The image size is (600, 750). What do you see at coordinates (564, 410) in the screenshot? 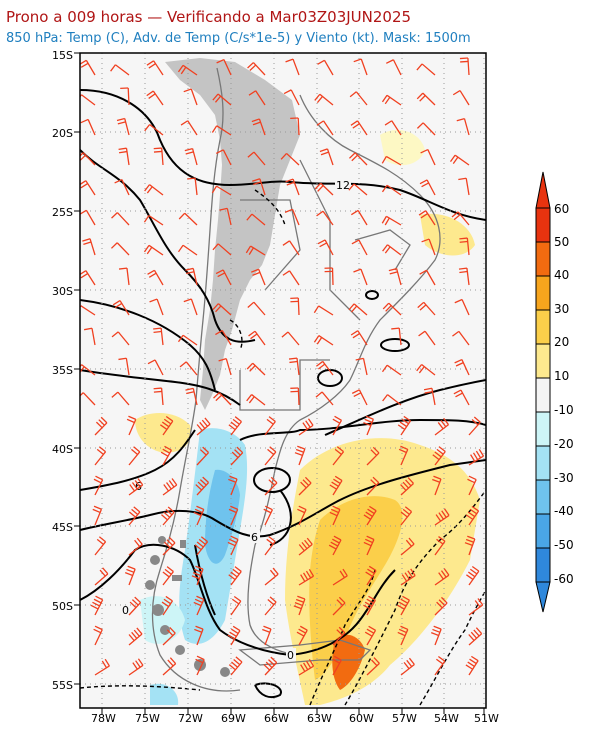
I see `colorbar-label: -10` at bounding box center [564, 410].